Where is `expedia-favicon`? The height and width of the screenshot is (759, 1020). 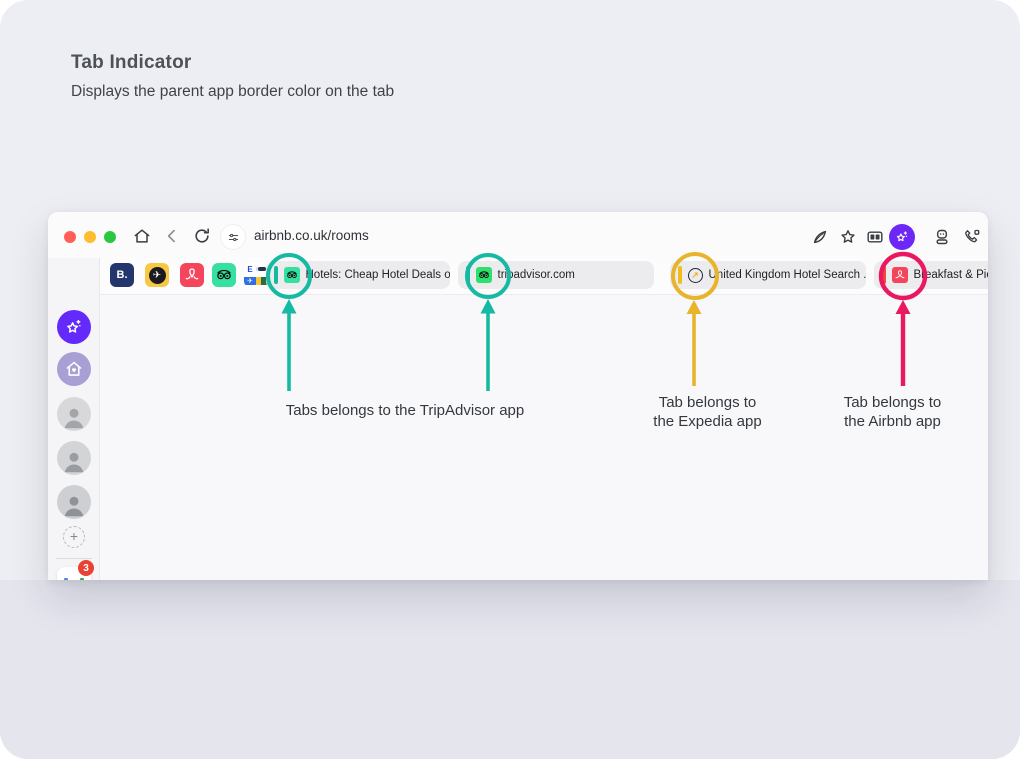 expedia-favicon is located at coordinates (695, 275).